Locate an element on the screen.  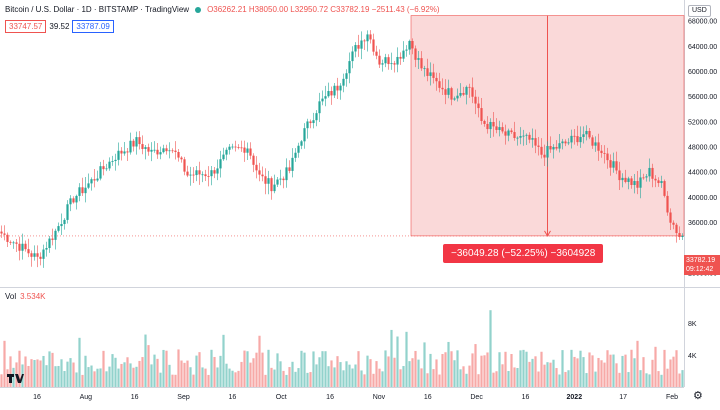
time-tick-label: Dec is located at coordinates (476, 397).